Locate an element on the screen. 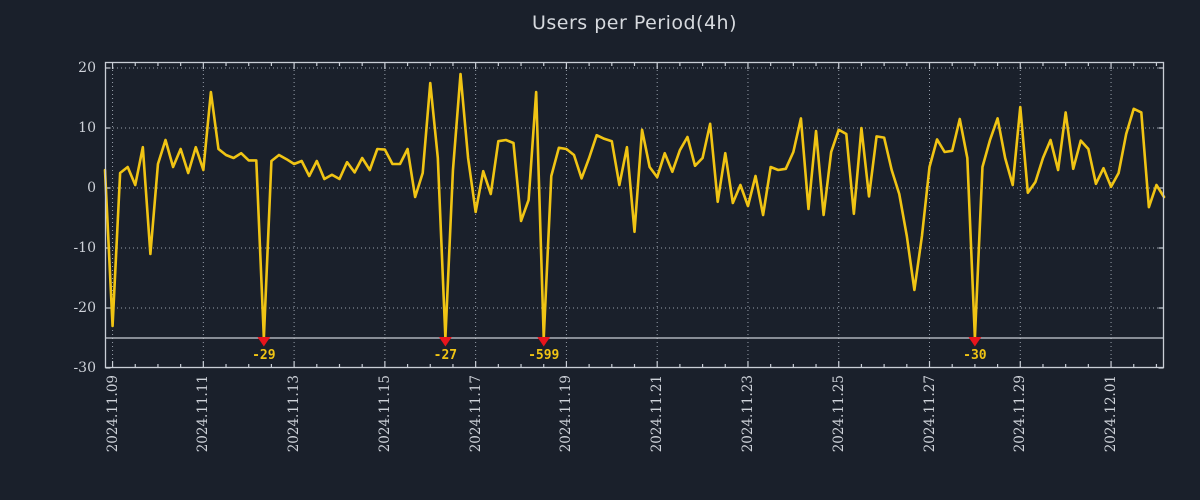  y-tick-label: -10 is located at coordinates (84, 248).